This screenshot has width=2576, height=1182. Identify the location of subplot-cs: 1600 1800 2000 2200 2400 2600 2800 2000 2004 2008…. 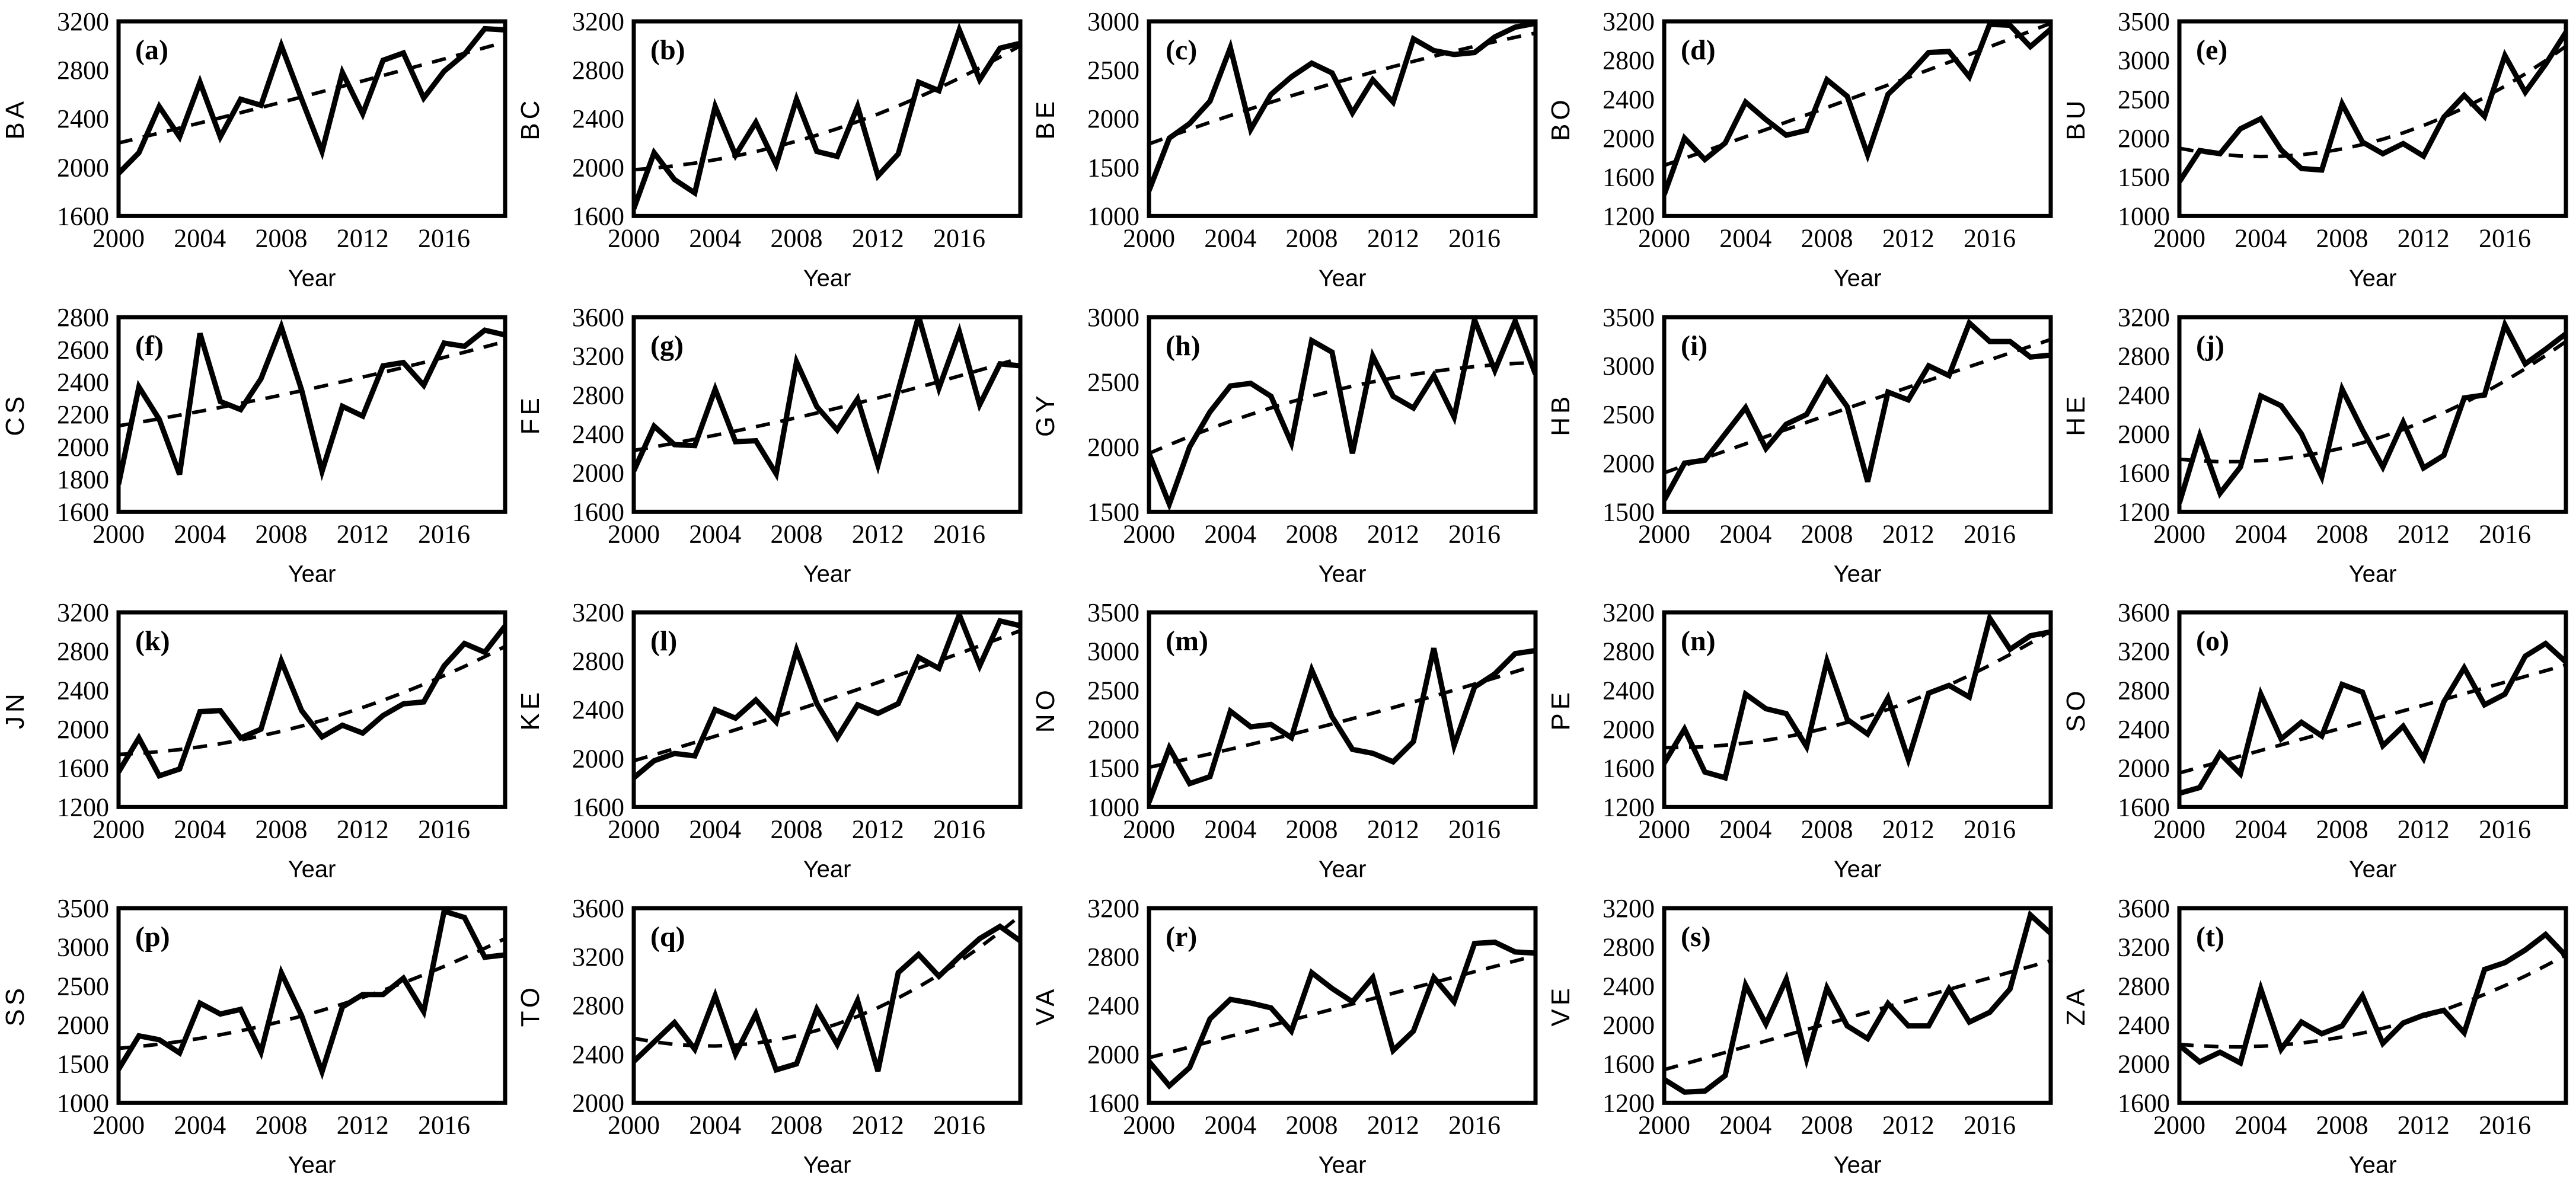
(257, 444).